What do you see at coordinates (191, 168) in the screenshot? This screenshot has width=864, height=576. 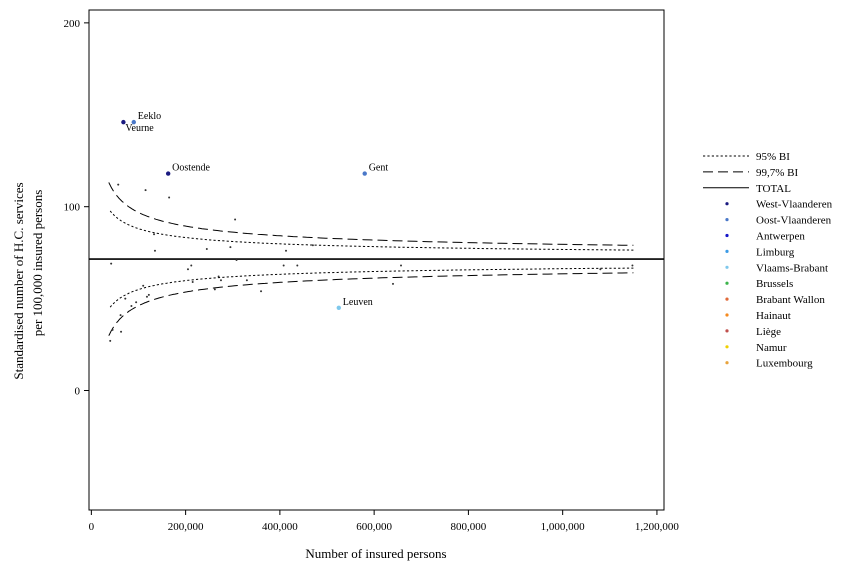 I see `point-label-oostende: Oostende` at bounding box center [191, 168].